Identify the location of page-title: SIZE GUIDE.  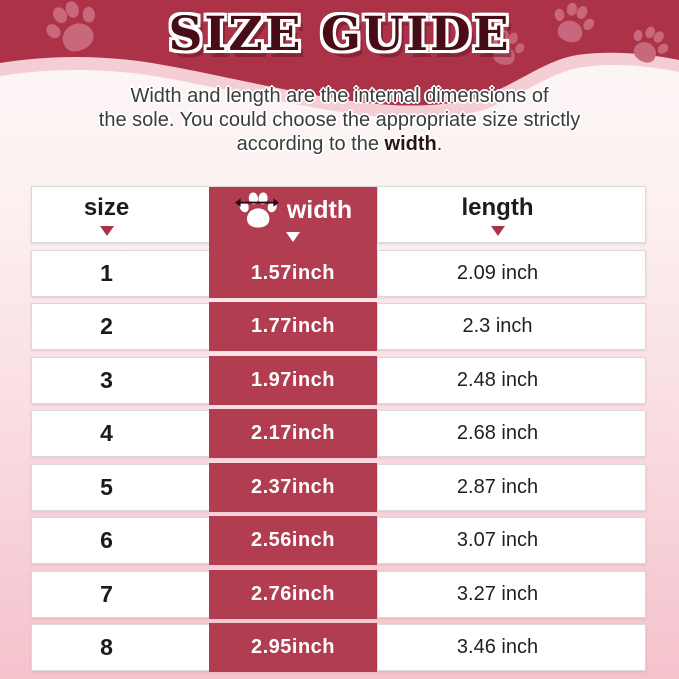
(339, 34).